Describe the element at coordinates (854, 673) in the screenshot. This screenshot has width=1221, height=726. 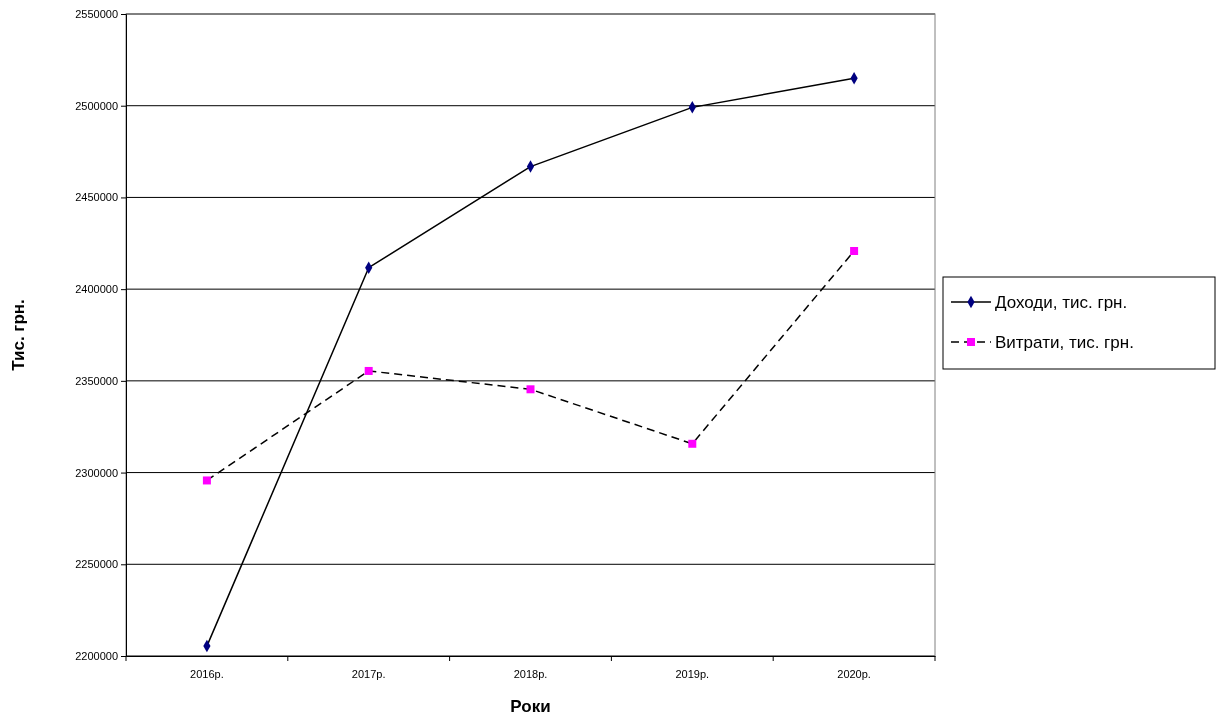
I see `x-tick-label: 2020р.` at that location.